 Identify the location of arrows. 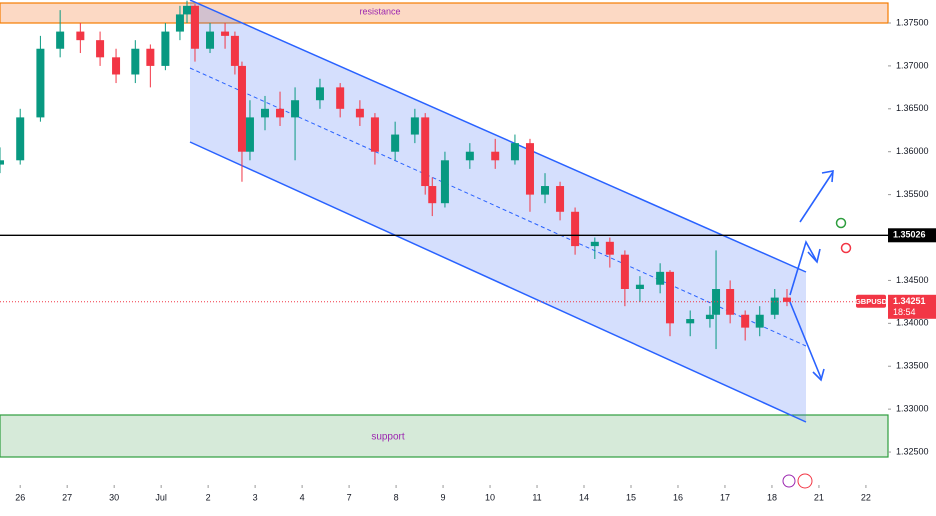
(811, 276).